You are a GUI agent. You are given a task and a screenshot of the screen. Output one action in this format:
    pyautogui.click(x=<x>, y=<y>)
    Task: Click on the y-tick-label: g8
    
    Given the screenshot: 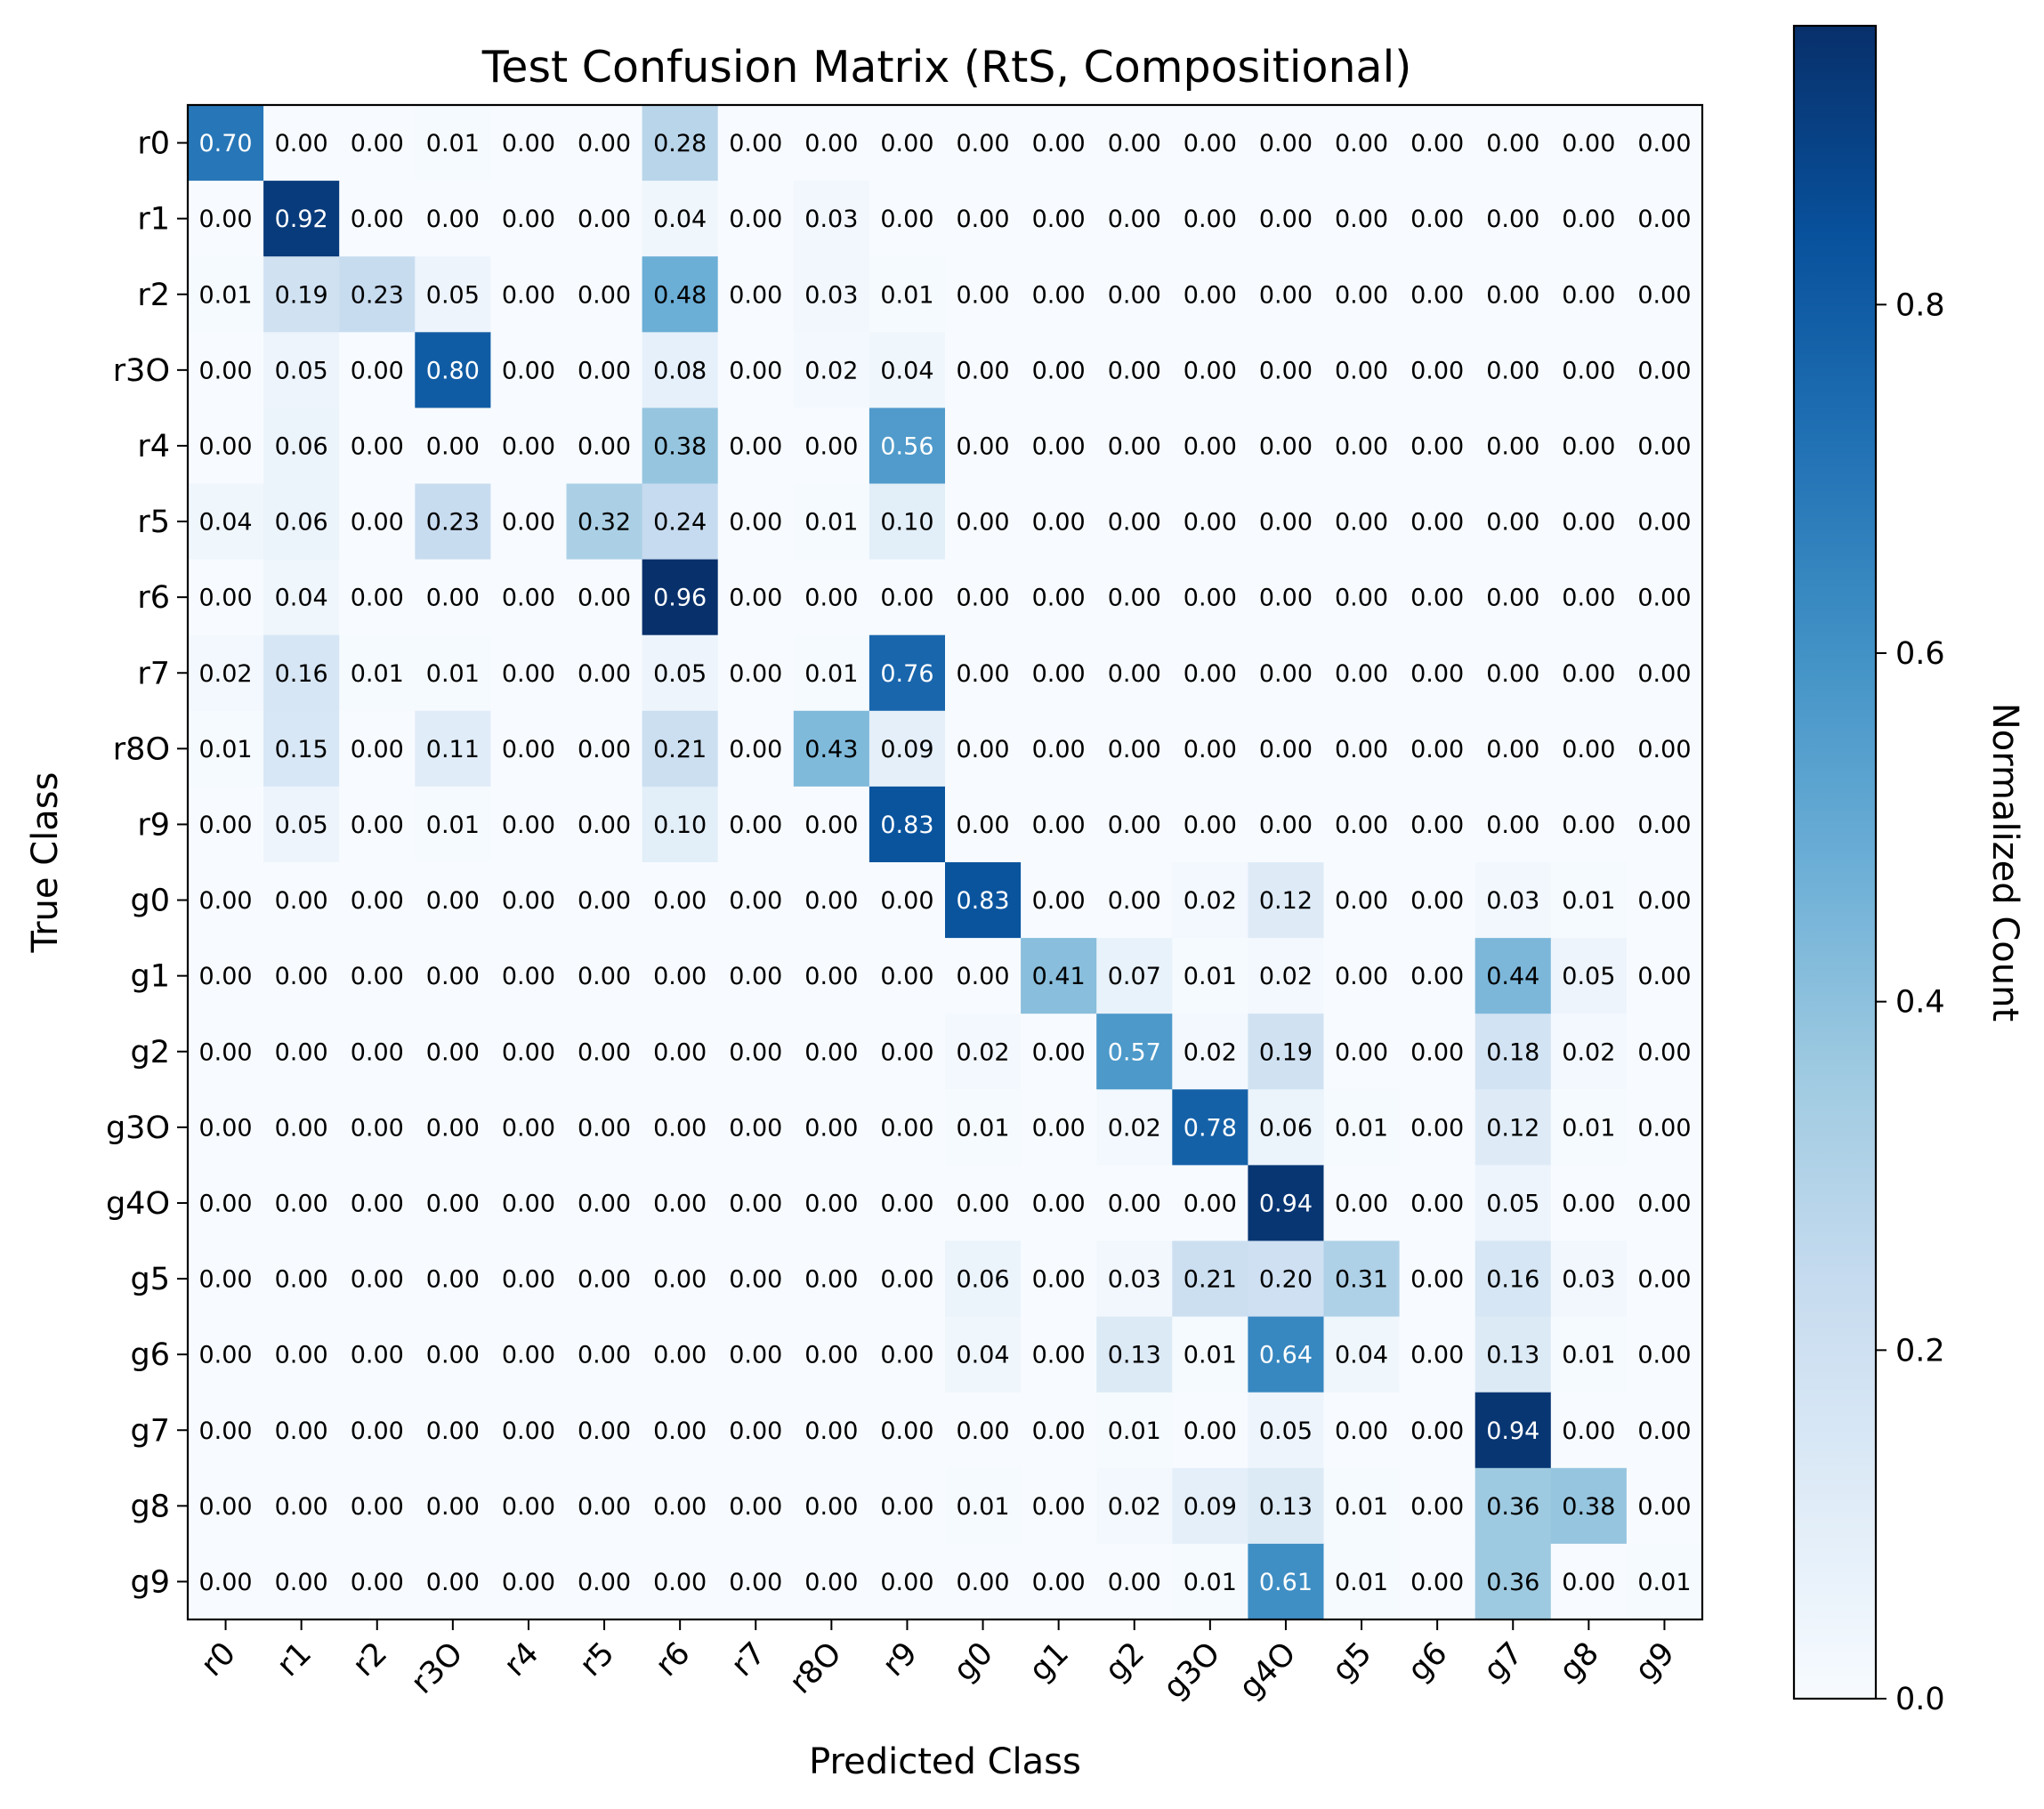 What is the action you would take?
    pyautogui.click(x=151, y=1507)
    